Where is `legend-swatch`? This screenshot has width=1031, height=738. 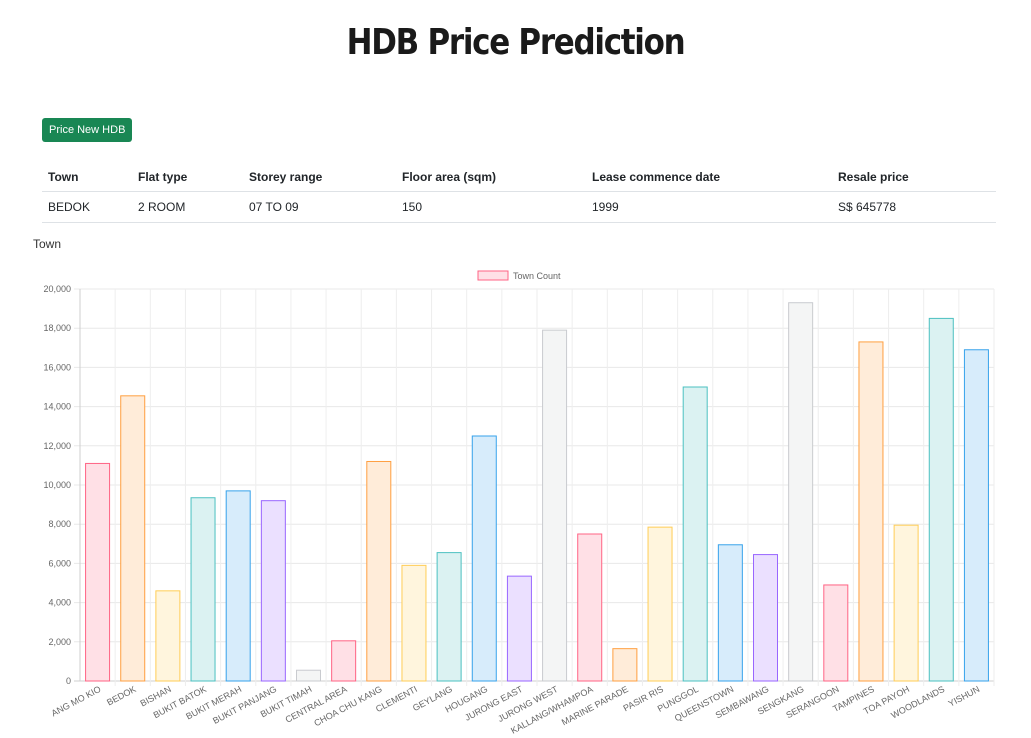
legend-swatch is located at coordinates (493, 275).